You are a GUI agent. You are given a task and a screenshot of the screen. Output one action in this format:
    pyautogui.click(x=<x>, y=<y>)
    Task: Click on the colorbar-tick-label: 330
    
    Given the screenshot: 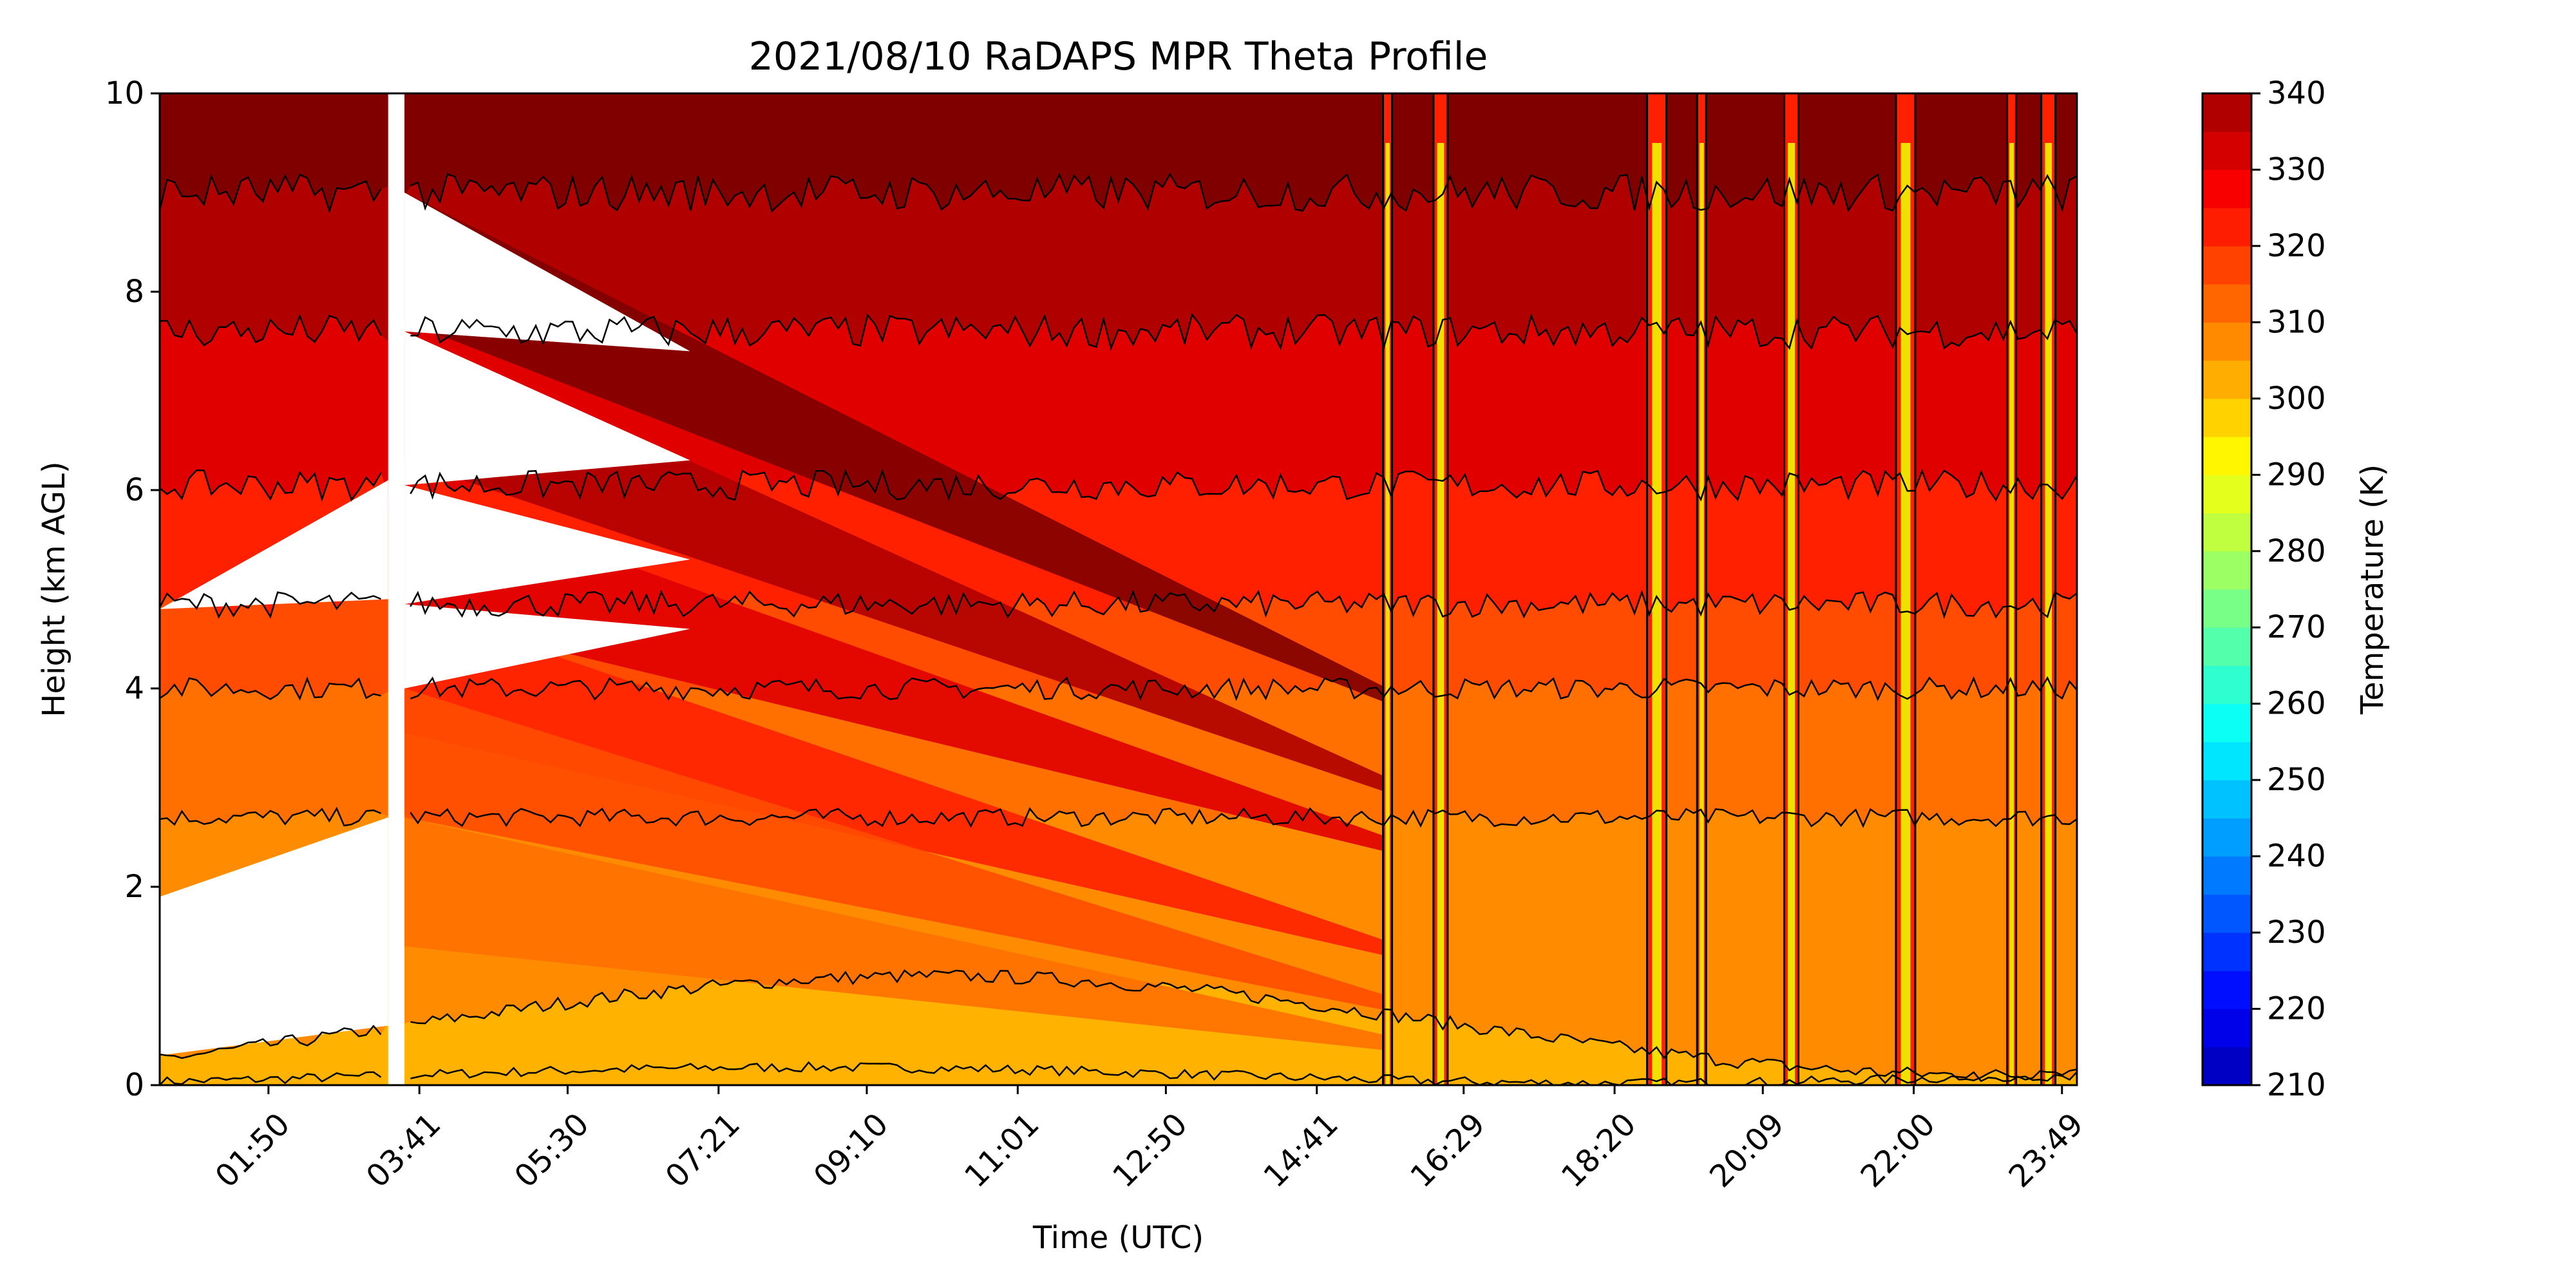 What is the action you would take?
    pyautogui.click(x=2297, y=169)
    